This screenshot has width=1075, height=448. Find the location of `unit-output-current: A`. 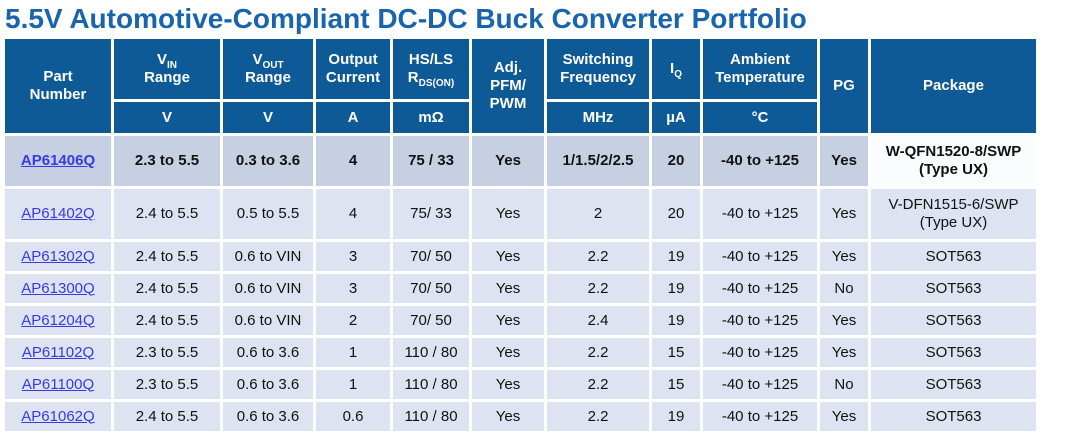

unit-output-current: A is located at coordinates (353, 117).